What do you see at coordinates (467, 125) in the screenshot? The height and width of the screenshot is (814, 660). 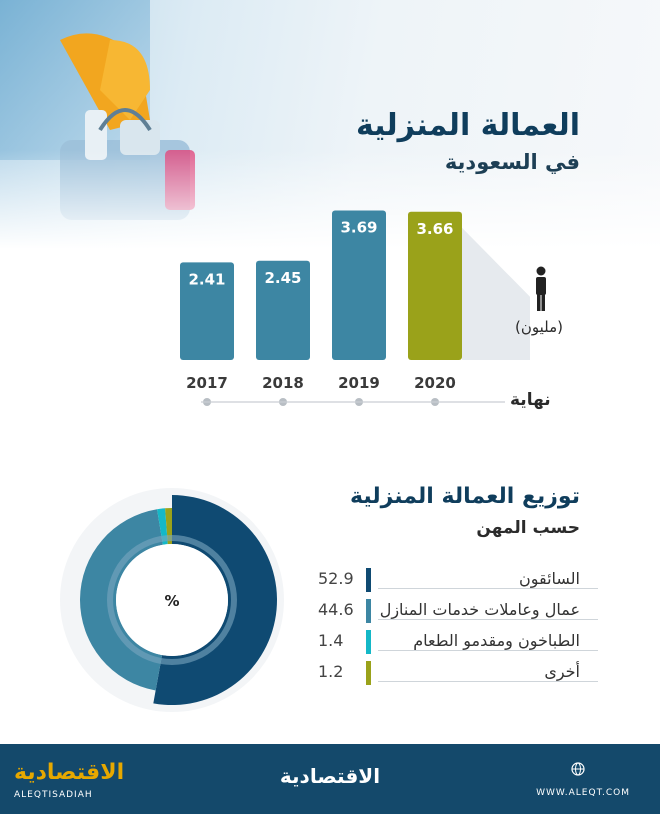 I see `page-title: العمالة المنزلية` at bounding box center [467, 125].